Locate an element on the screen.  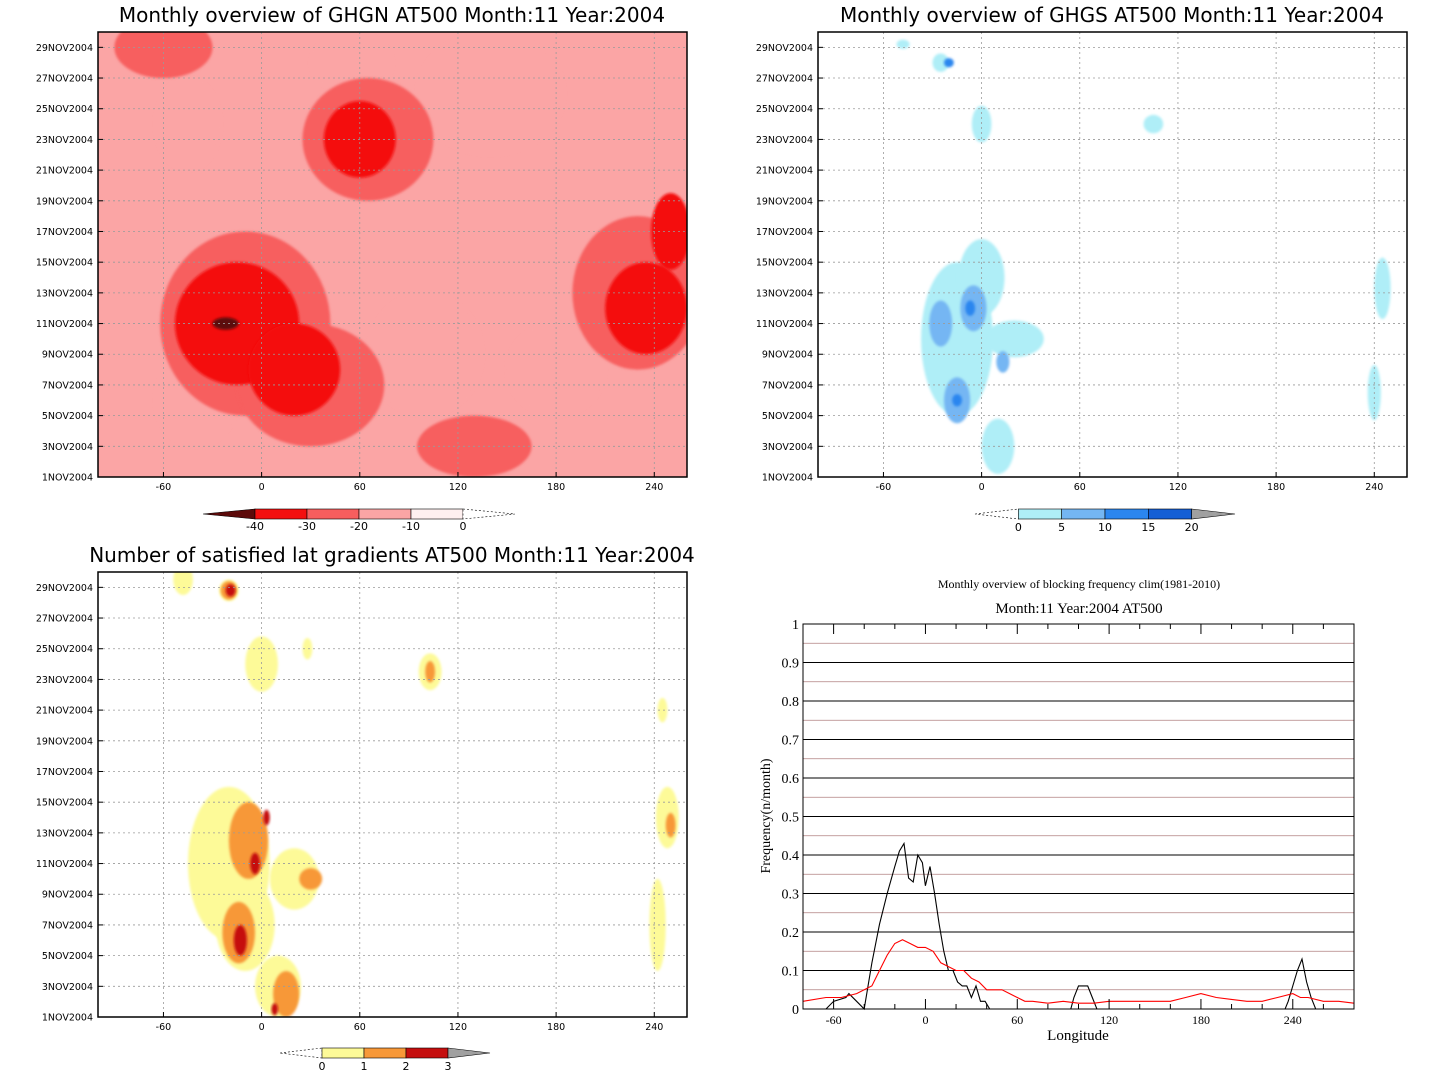
colorbar-label: -30 is located at coordinates (307, 526).